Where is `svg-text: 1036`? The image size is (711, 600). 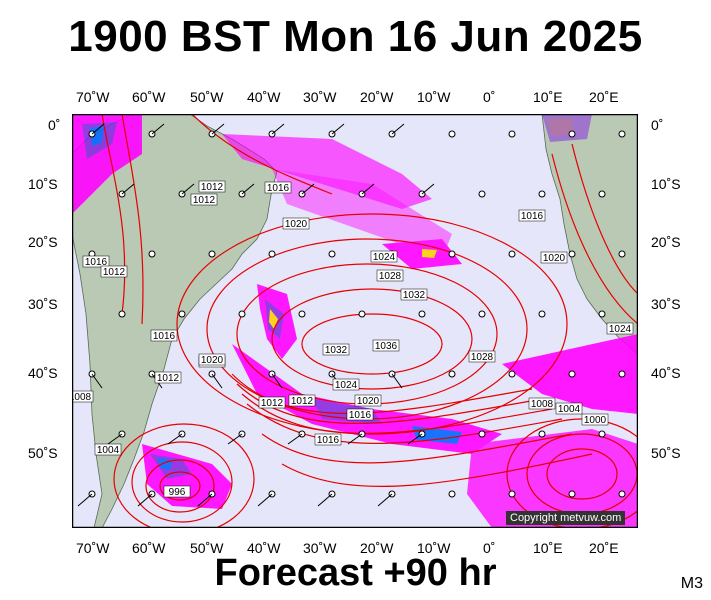 svg-text: 1036 is located at coordinates (386, 346).